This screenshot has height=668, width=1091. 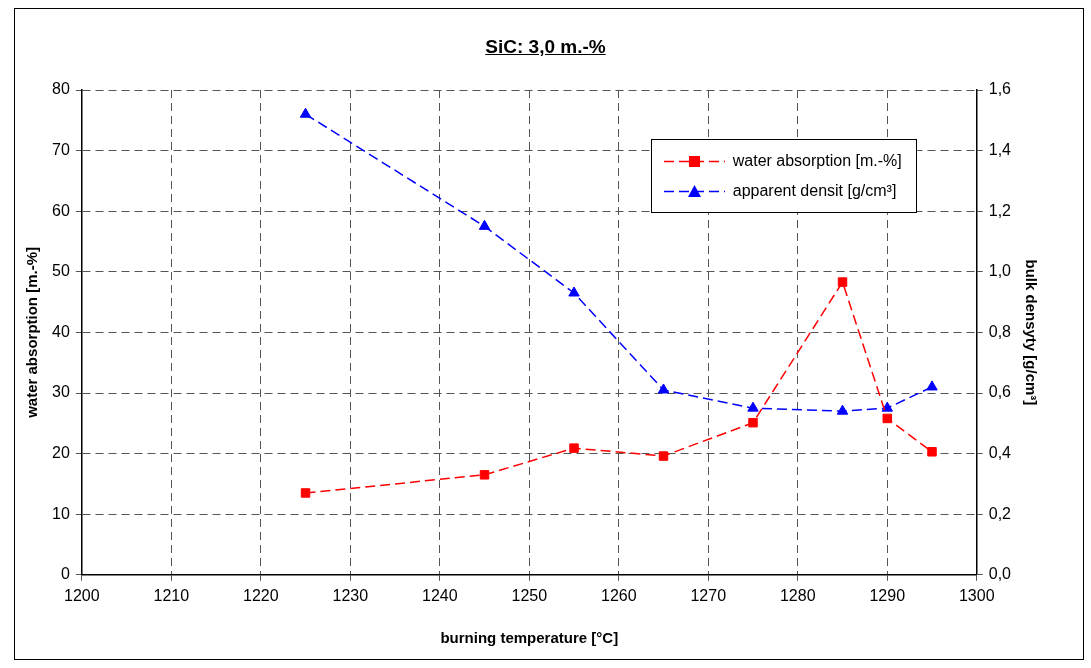 What do you see at coordinates (1000, 150) in the screenshot?
I see `y2-tick-label: 1,4` at bounding box center [1000, 150].